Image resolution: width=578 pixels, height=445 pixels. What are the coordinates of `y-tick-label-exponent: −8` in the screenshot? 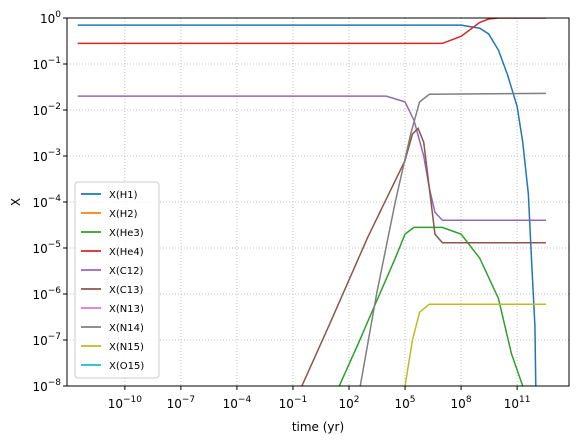 It's located at (55, 383).